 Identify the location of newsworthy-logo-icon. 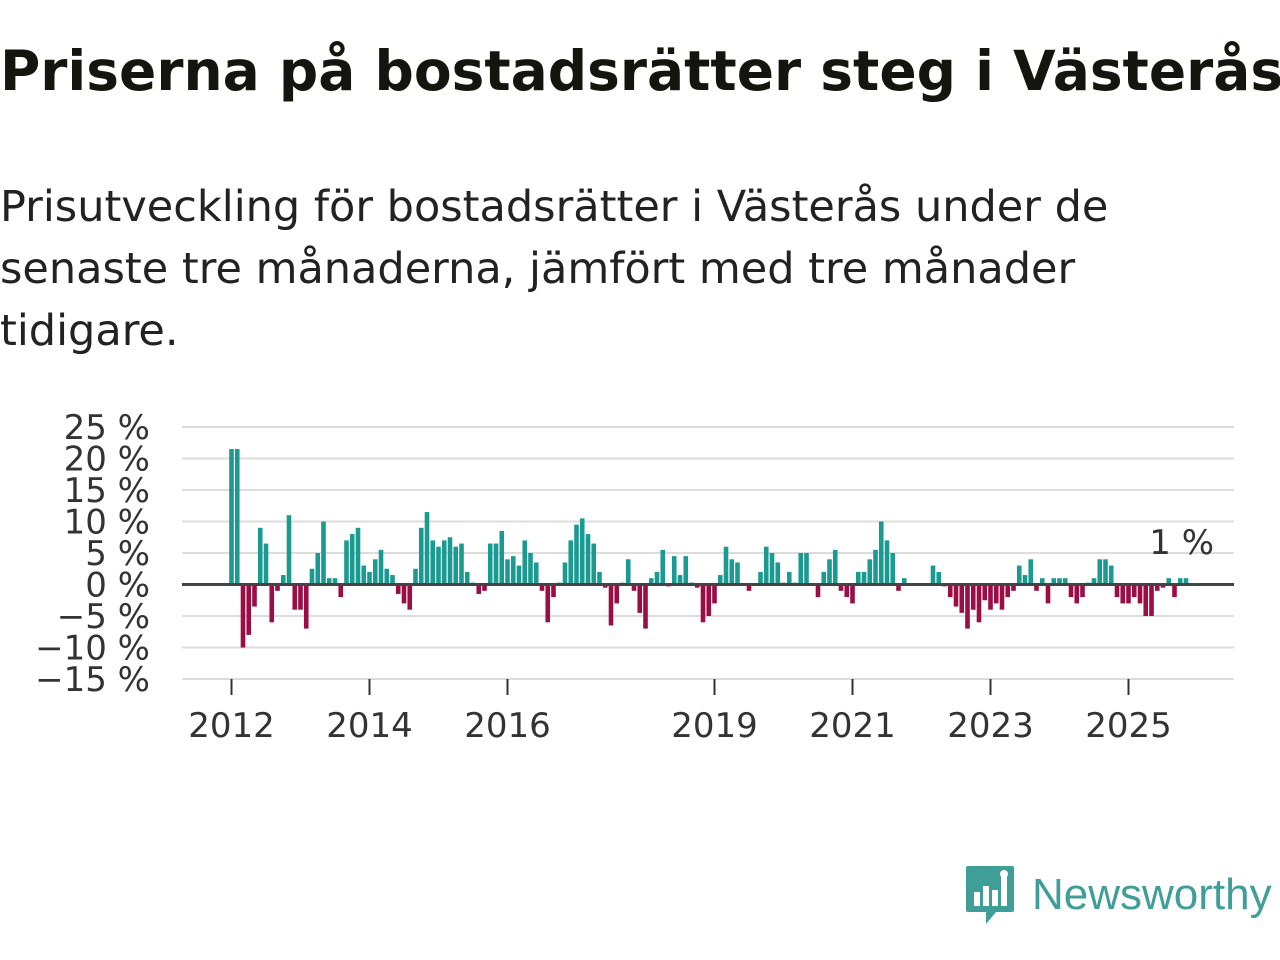
(990, 895).